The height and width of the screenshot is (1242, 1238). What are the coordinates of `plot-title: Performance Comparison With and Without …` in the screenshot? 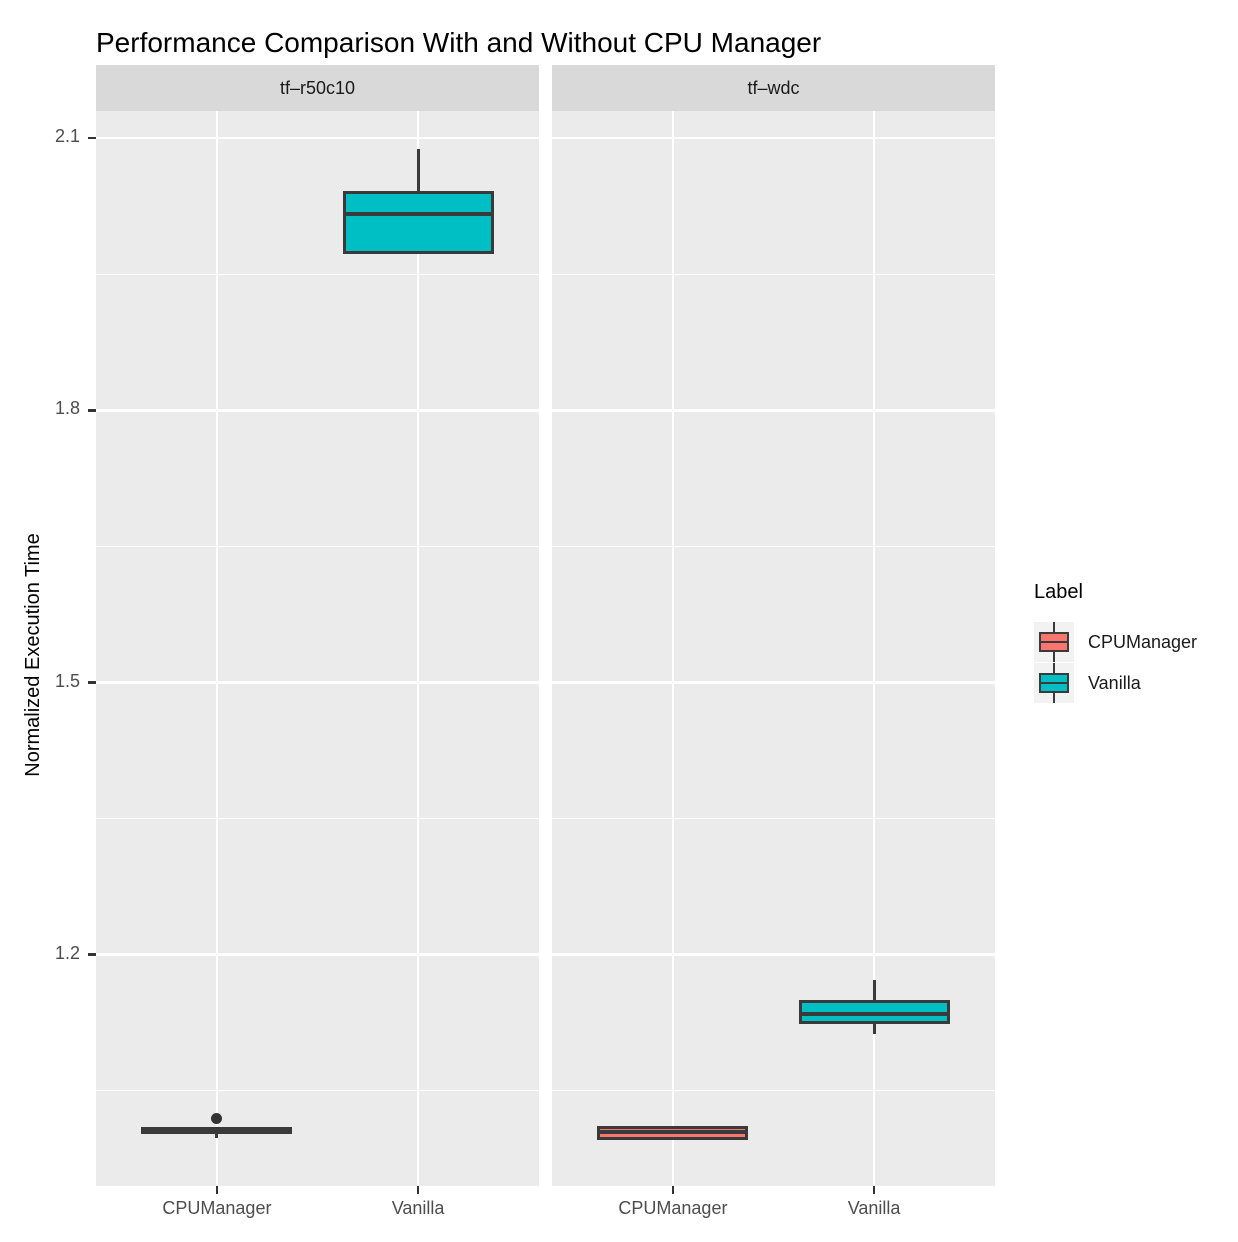 It's located at (459, 42).